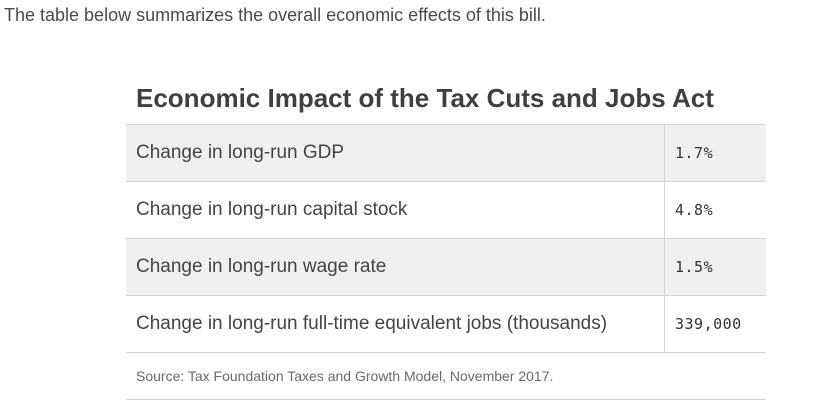  Describe the element at coordinates (395, 153) in the screenshot. I see `row-label: Change in long-run GDP` at that location.